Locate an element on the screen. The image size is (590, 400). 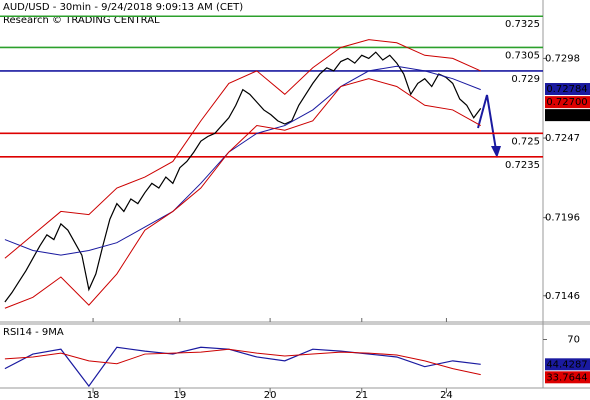
x-tick-label: 20 is located at coordinates (270, 395).